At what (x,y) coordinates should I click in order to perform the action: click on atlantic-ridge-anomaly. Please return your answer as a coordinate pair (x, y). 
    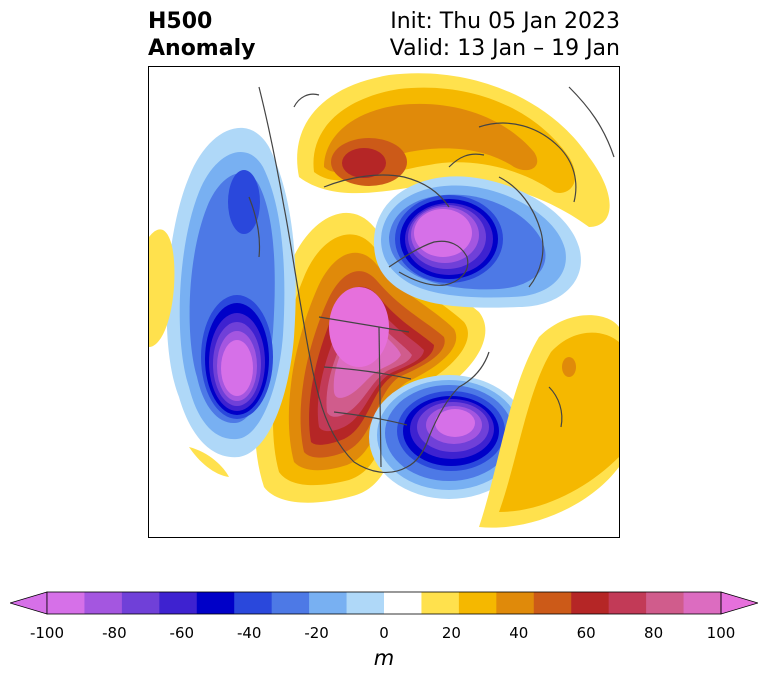
    Looking at the image, I should click on (549, 421).